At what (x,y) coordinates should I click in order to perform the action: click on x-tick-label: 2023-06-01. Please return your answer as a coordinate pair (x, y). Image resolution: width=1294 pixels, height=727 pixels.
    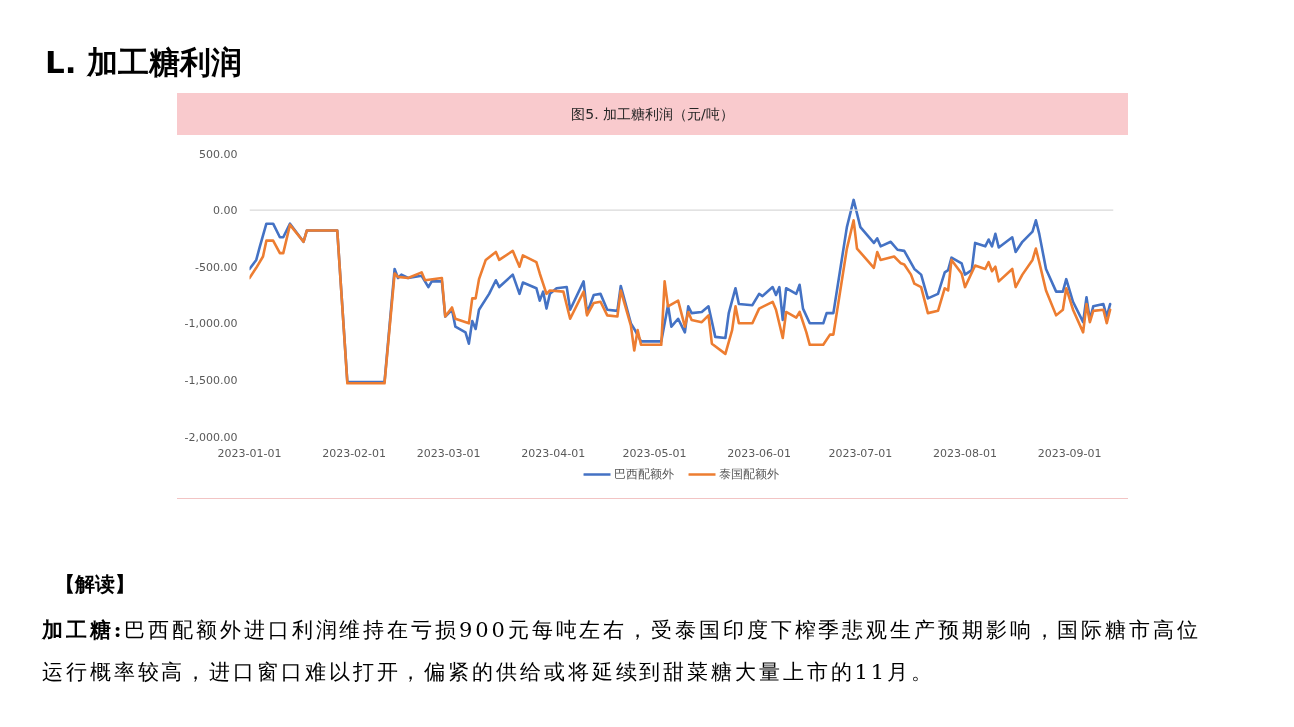
    Looking at the image, I should click on (759, 453).